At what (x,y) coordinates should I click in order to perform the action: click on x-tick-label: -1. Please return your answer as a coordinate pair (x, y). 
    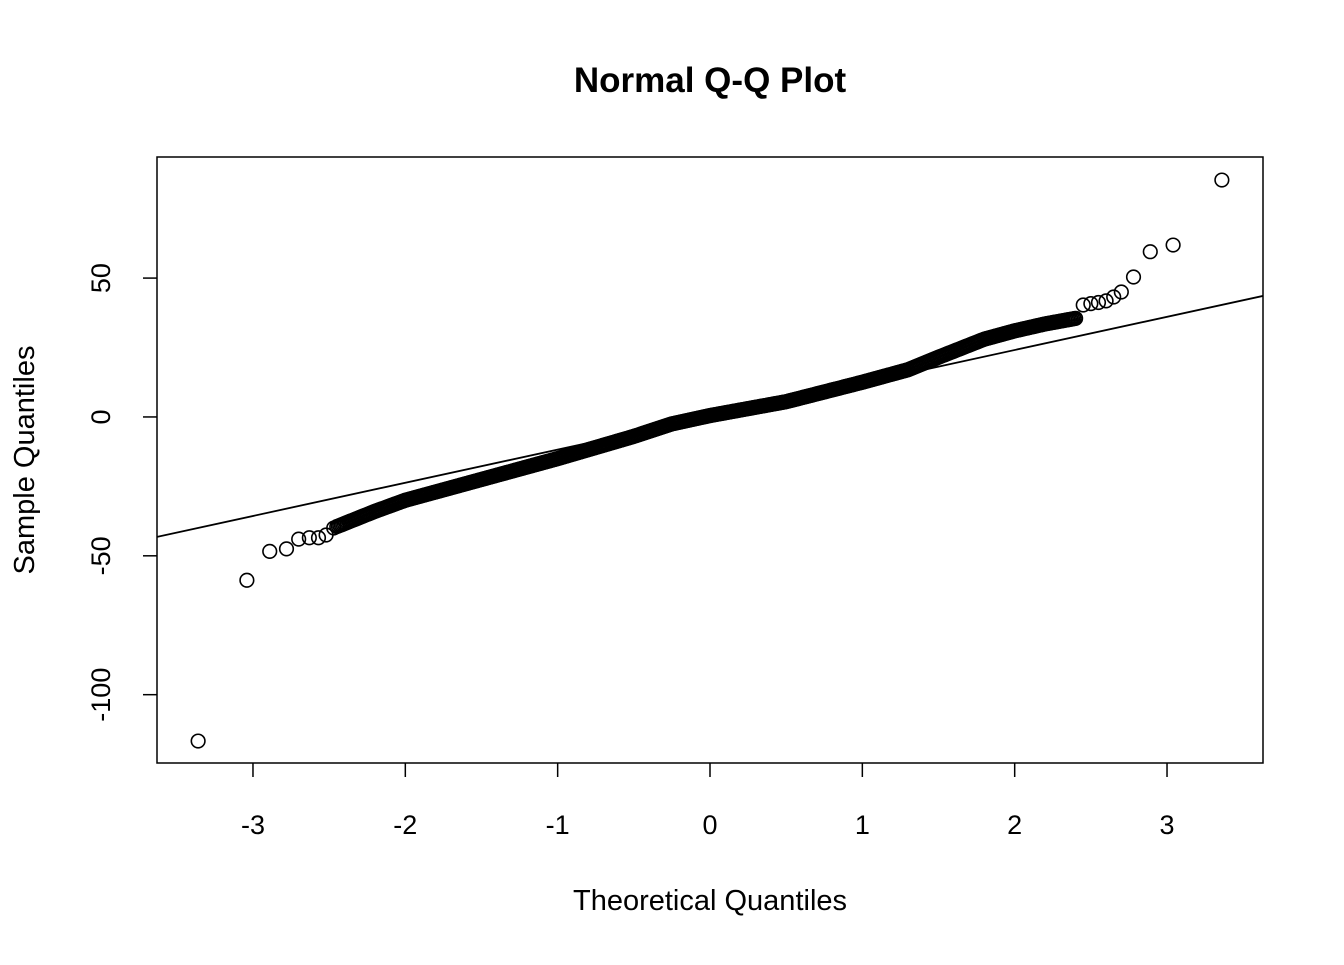
    Looking at the image, I should click on (558, 825).